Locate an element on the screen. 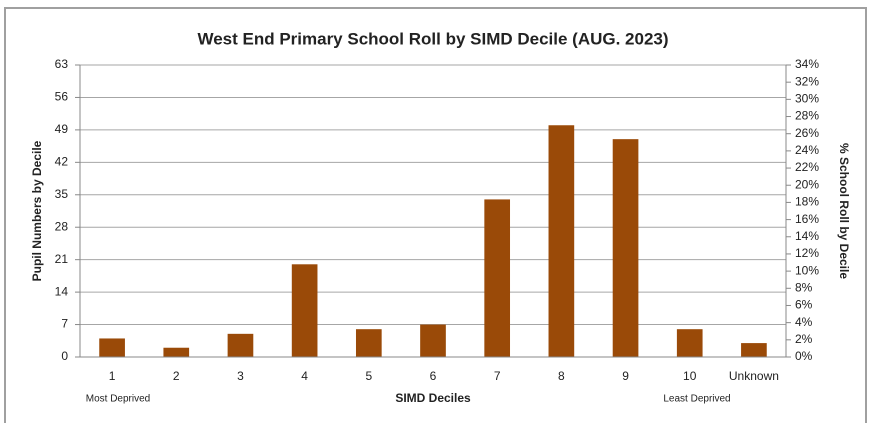 The width and height of the screenshot is (872, 423). x-tick-label: 9 is located at coordinates (625, 376).